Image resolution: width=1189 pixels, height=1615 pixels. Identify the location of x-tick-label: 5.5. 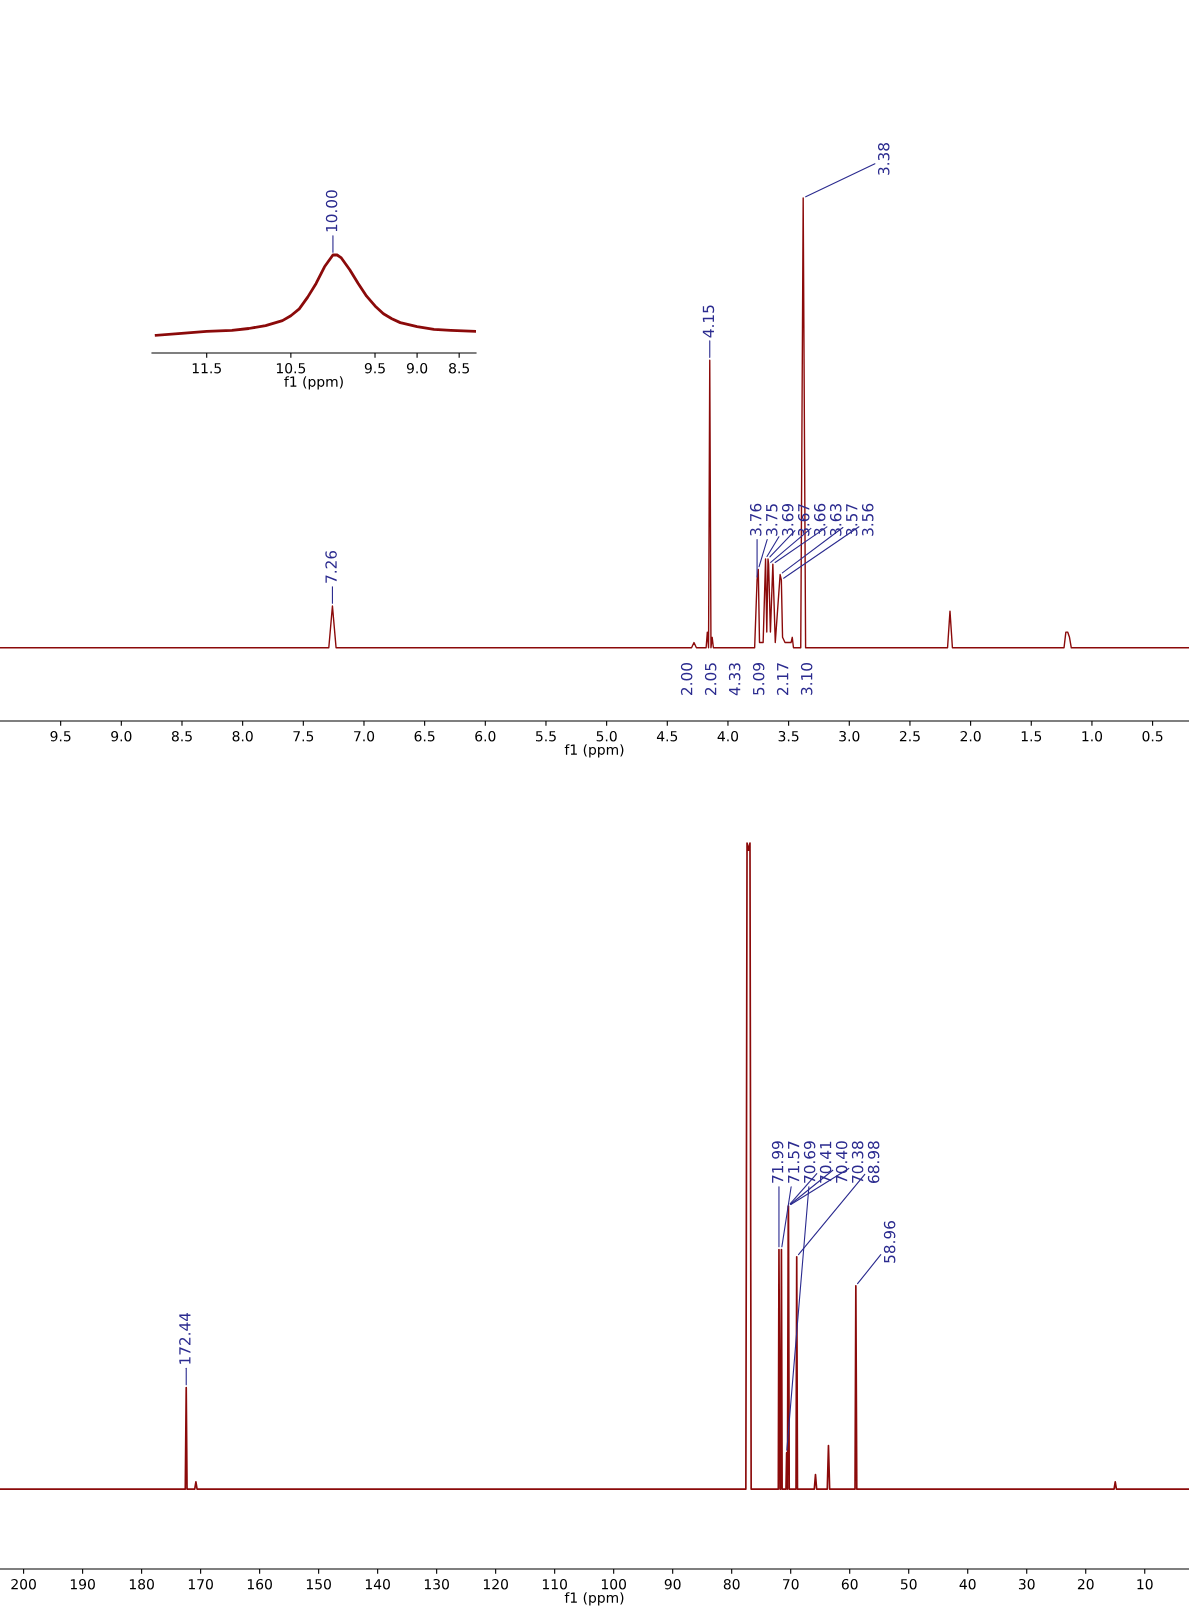
(546, 736).